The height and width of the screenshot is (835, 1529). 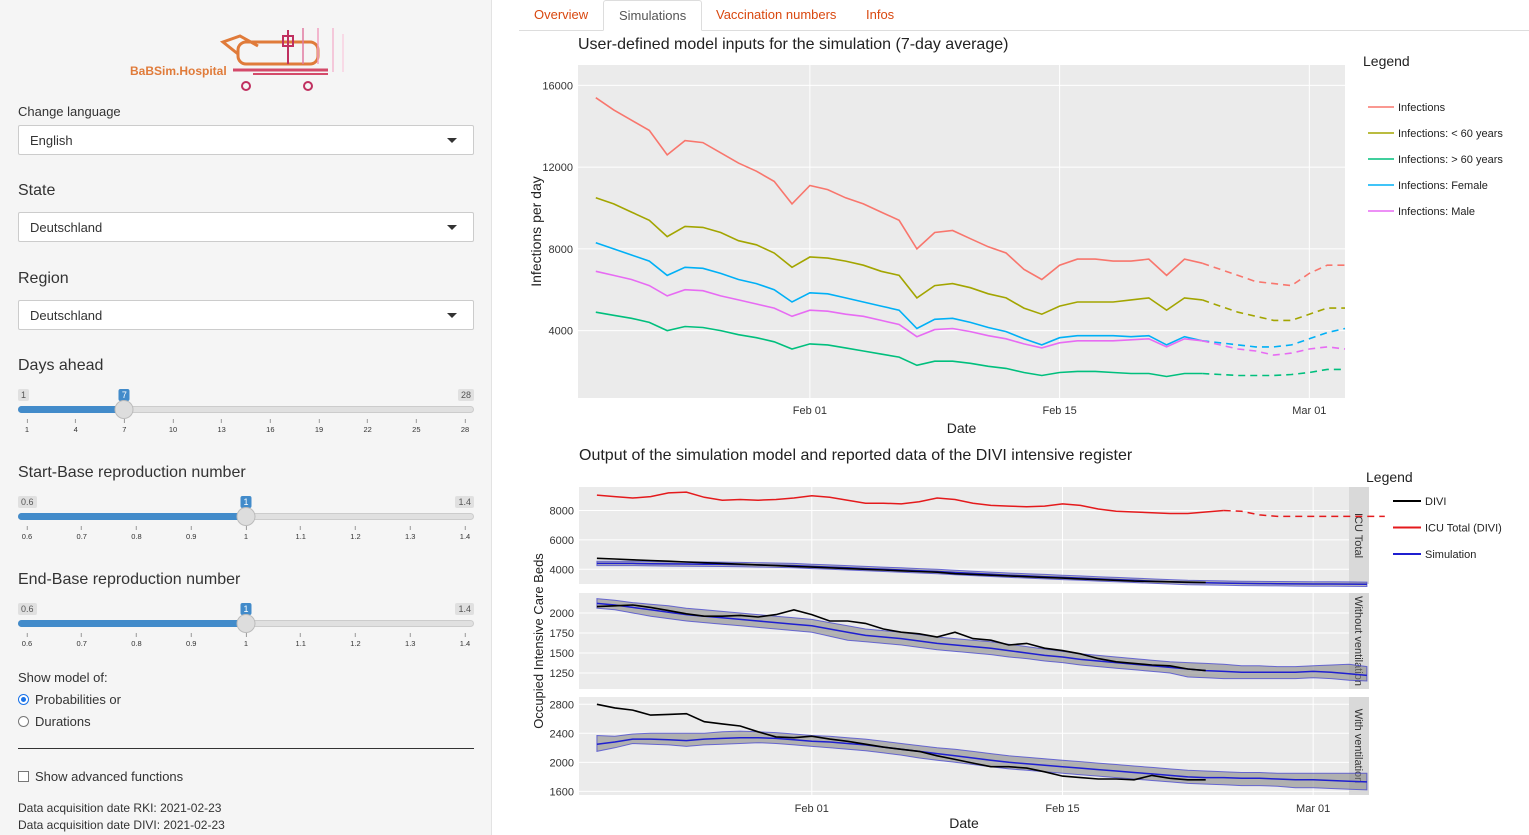 I want to click on end-r-slider: 0.6 1.4 1 0.6 0.7 0.8 0.9 1 1.1 1.2 1.3 1.4, so click(x=246, y=629).